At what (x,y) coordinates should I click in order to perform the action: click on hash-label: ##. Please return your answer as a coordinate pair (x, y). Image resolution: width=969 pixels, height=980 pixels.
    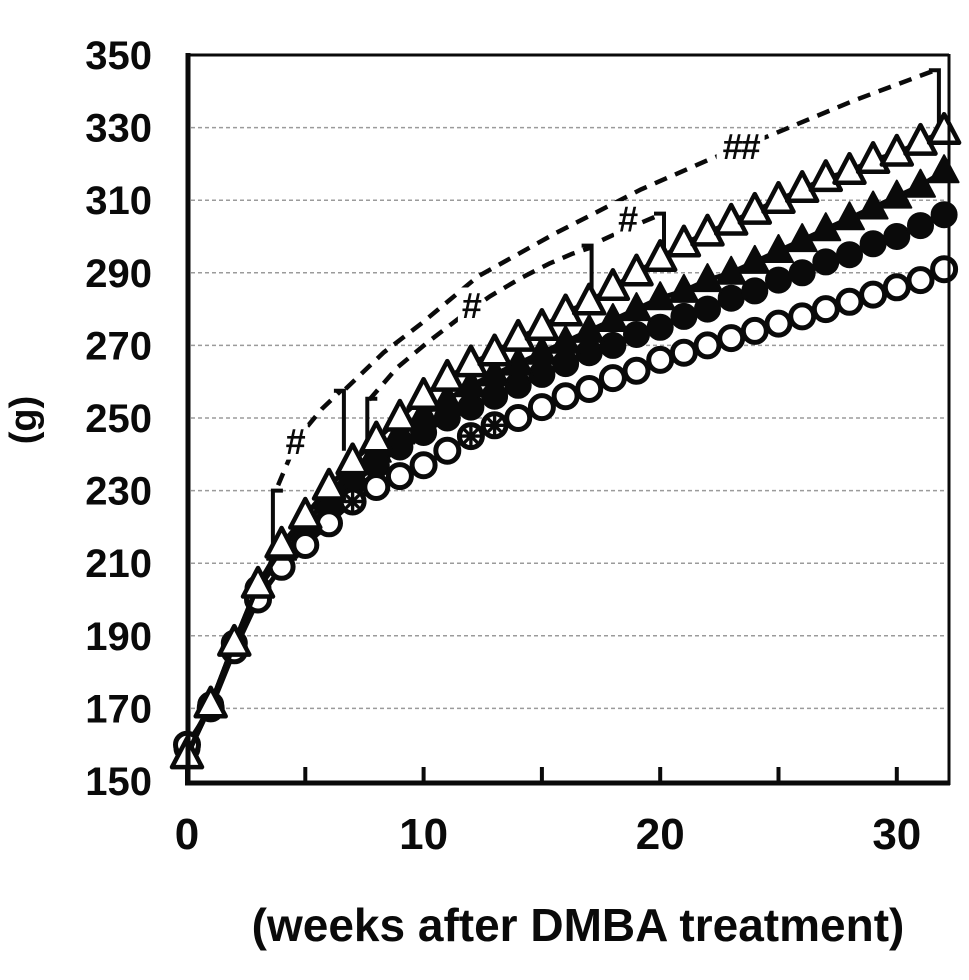
    Looking at the image, I should click on (742, 146).